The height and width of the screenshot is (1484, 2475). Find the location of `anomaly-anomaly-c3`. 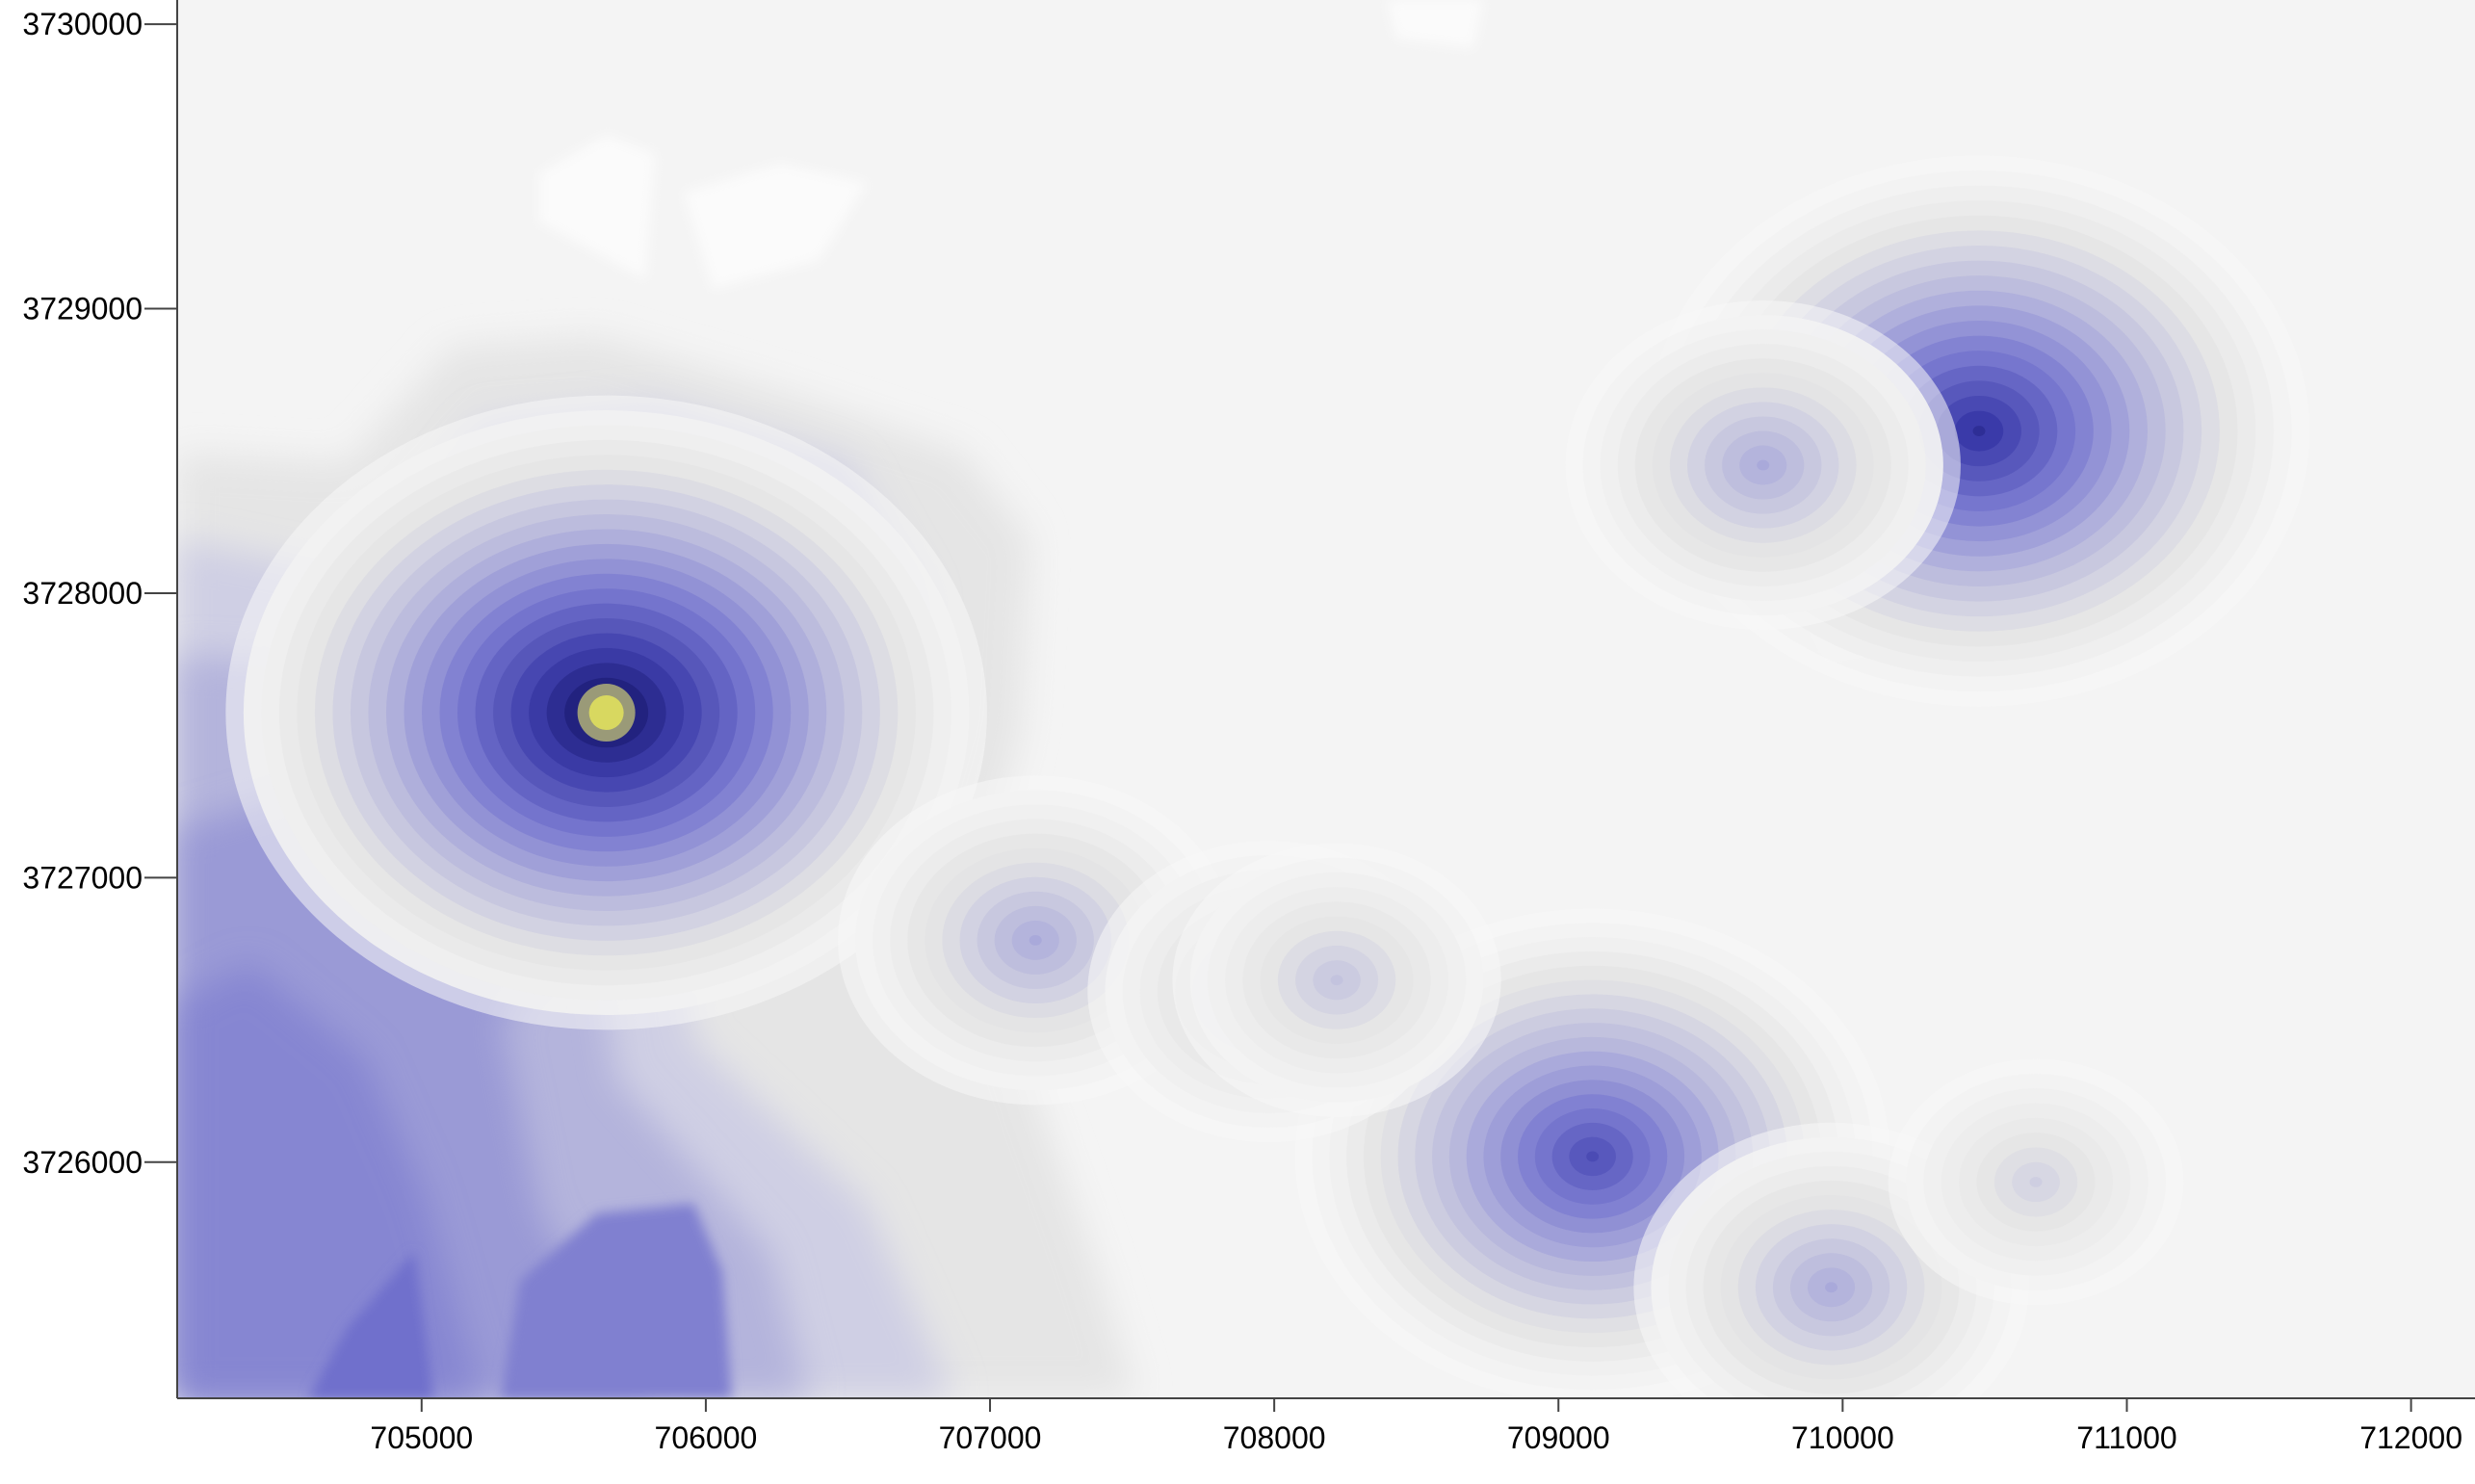

anomaly-anomaly-c3 is located at coordinates (1336, 980).